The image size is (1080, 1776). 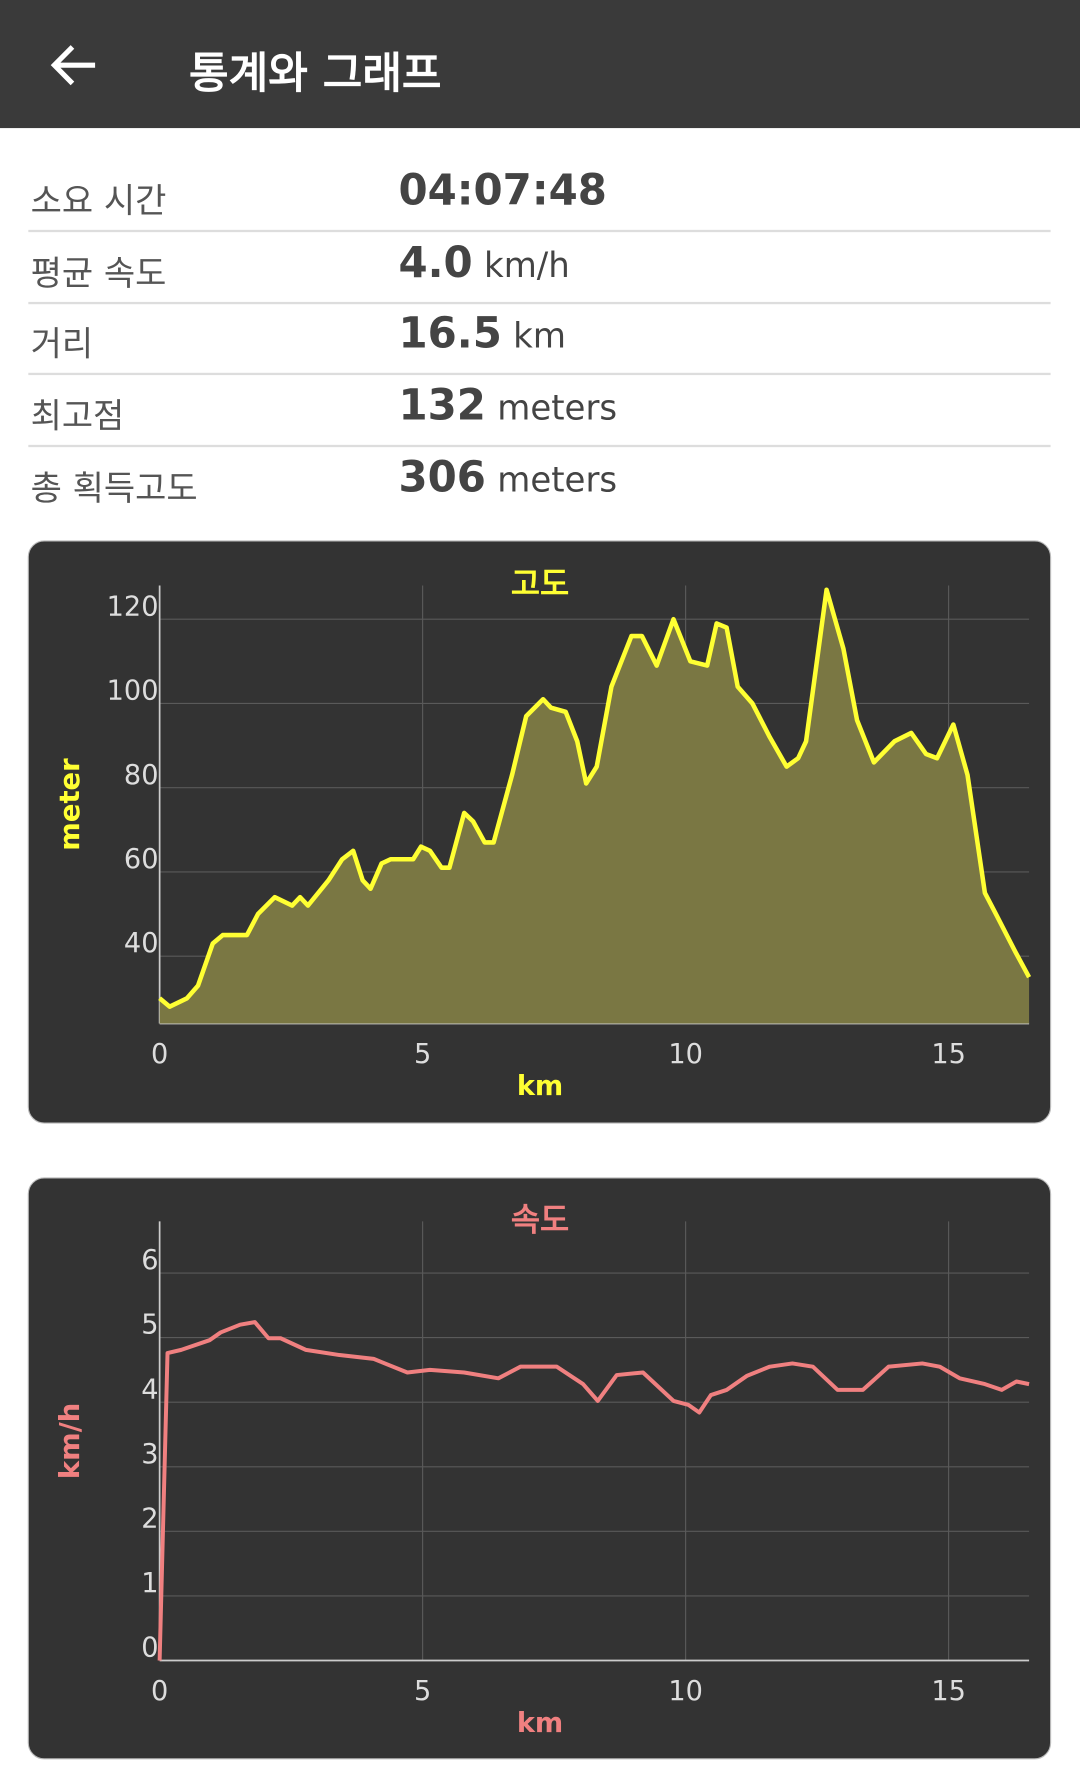 What do you see at coordinates (540, 1219) in the screenshot?
I see `chart-title: 속도` at bounding box center [540, 1219].